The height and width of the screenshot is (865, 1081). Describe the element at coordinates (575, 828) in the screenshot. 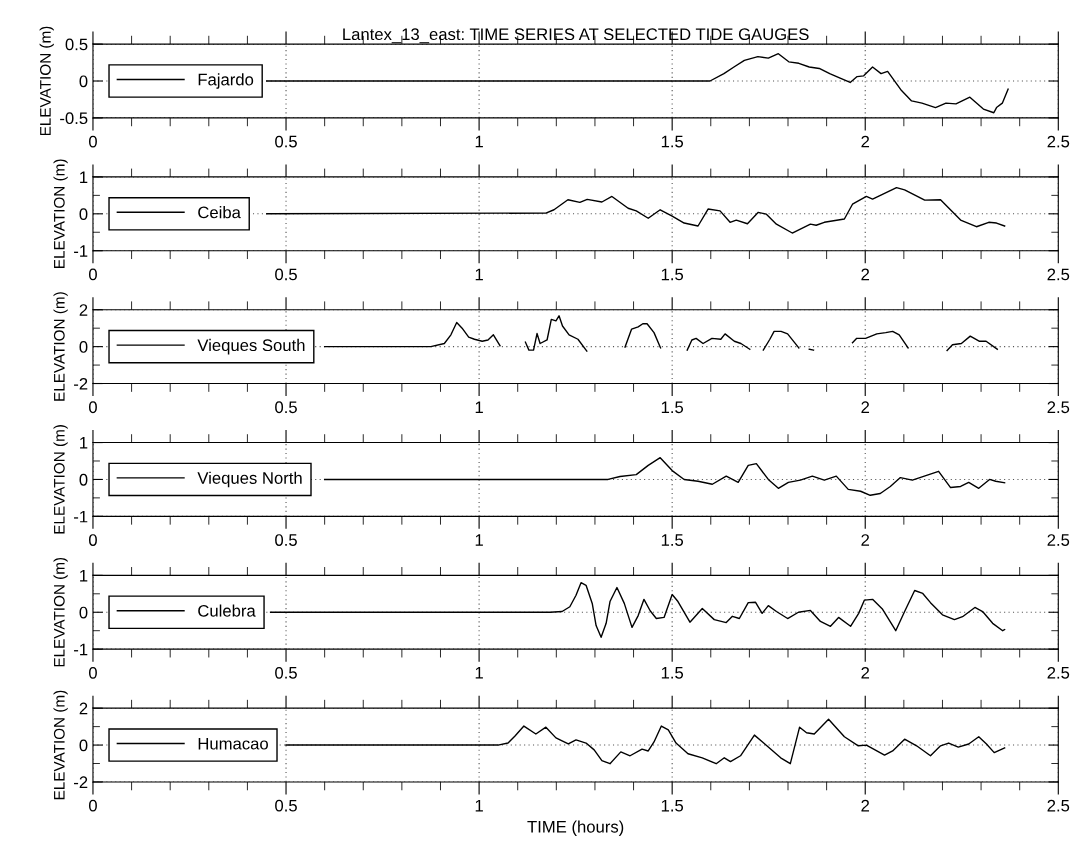

I see `x-axis-title: TIME (hours)` at that location.